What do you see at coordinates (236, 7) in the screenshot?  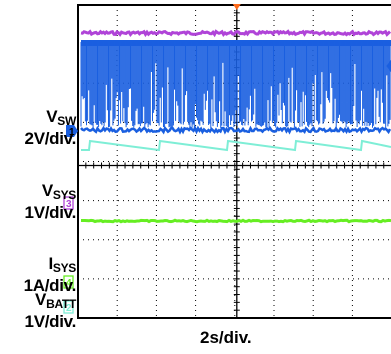 I see `trigger-marker` at bounding box center [236, 7].